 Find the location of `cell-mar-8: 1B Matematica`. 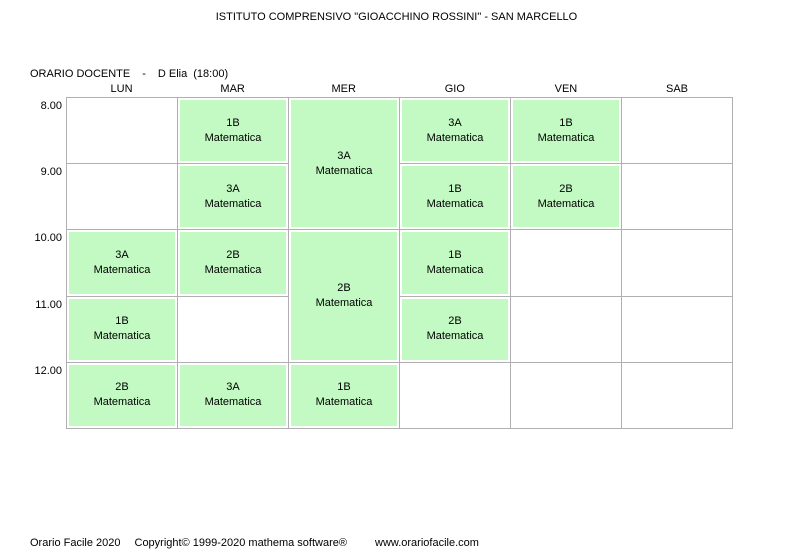

cell-mar-8: 1B Matematica is located at coordinates (233, 131).